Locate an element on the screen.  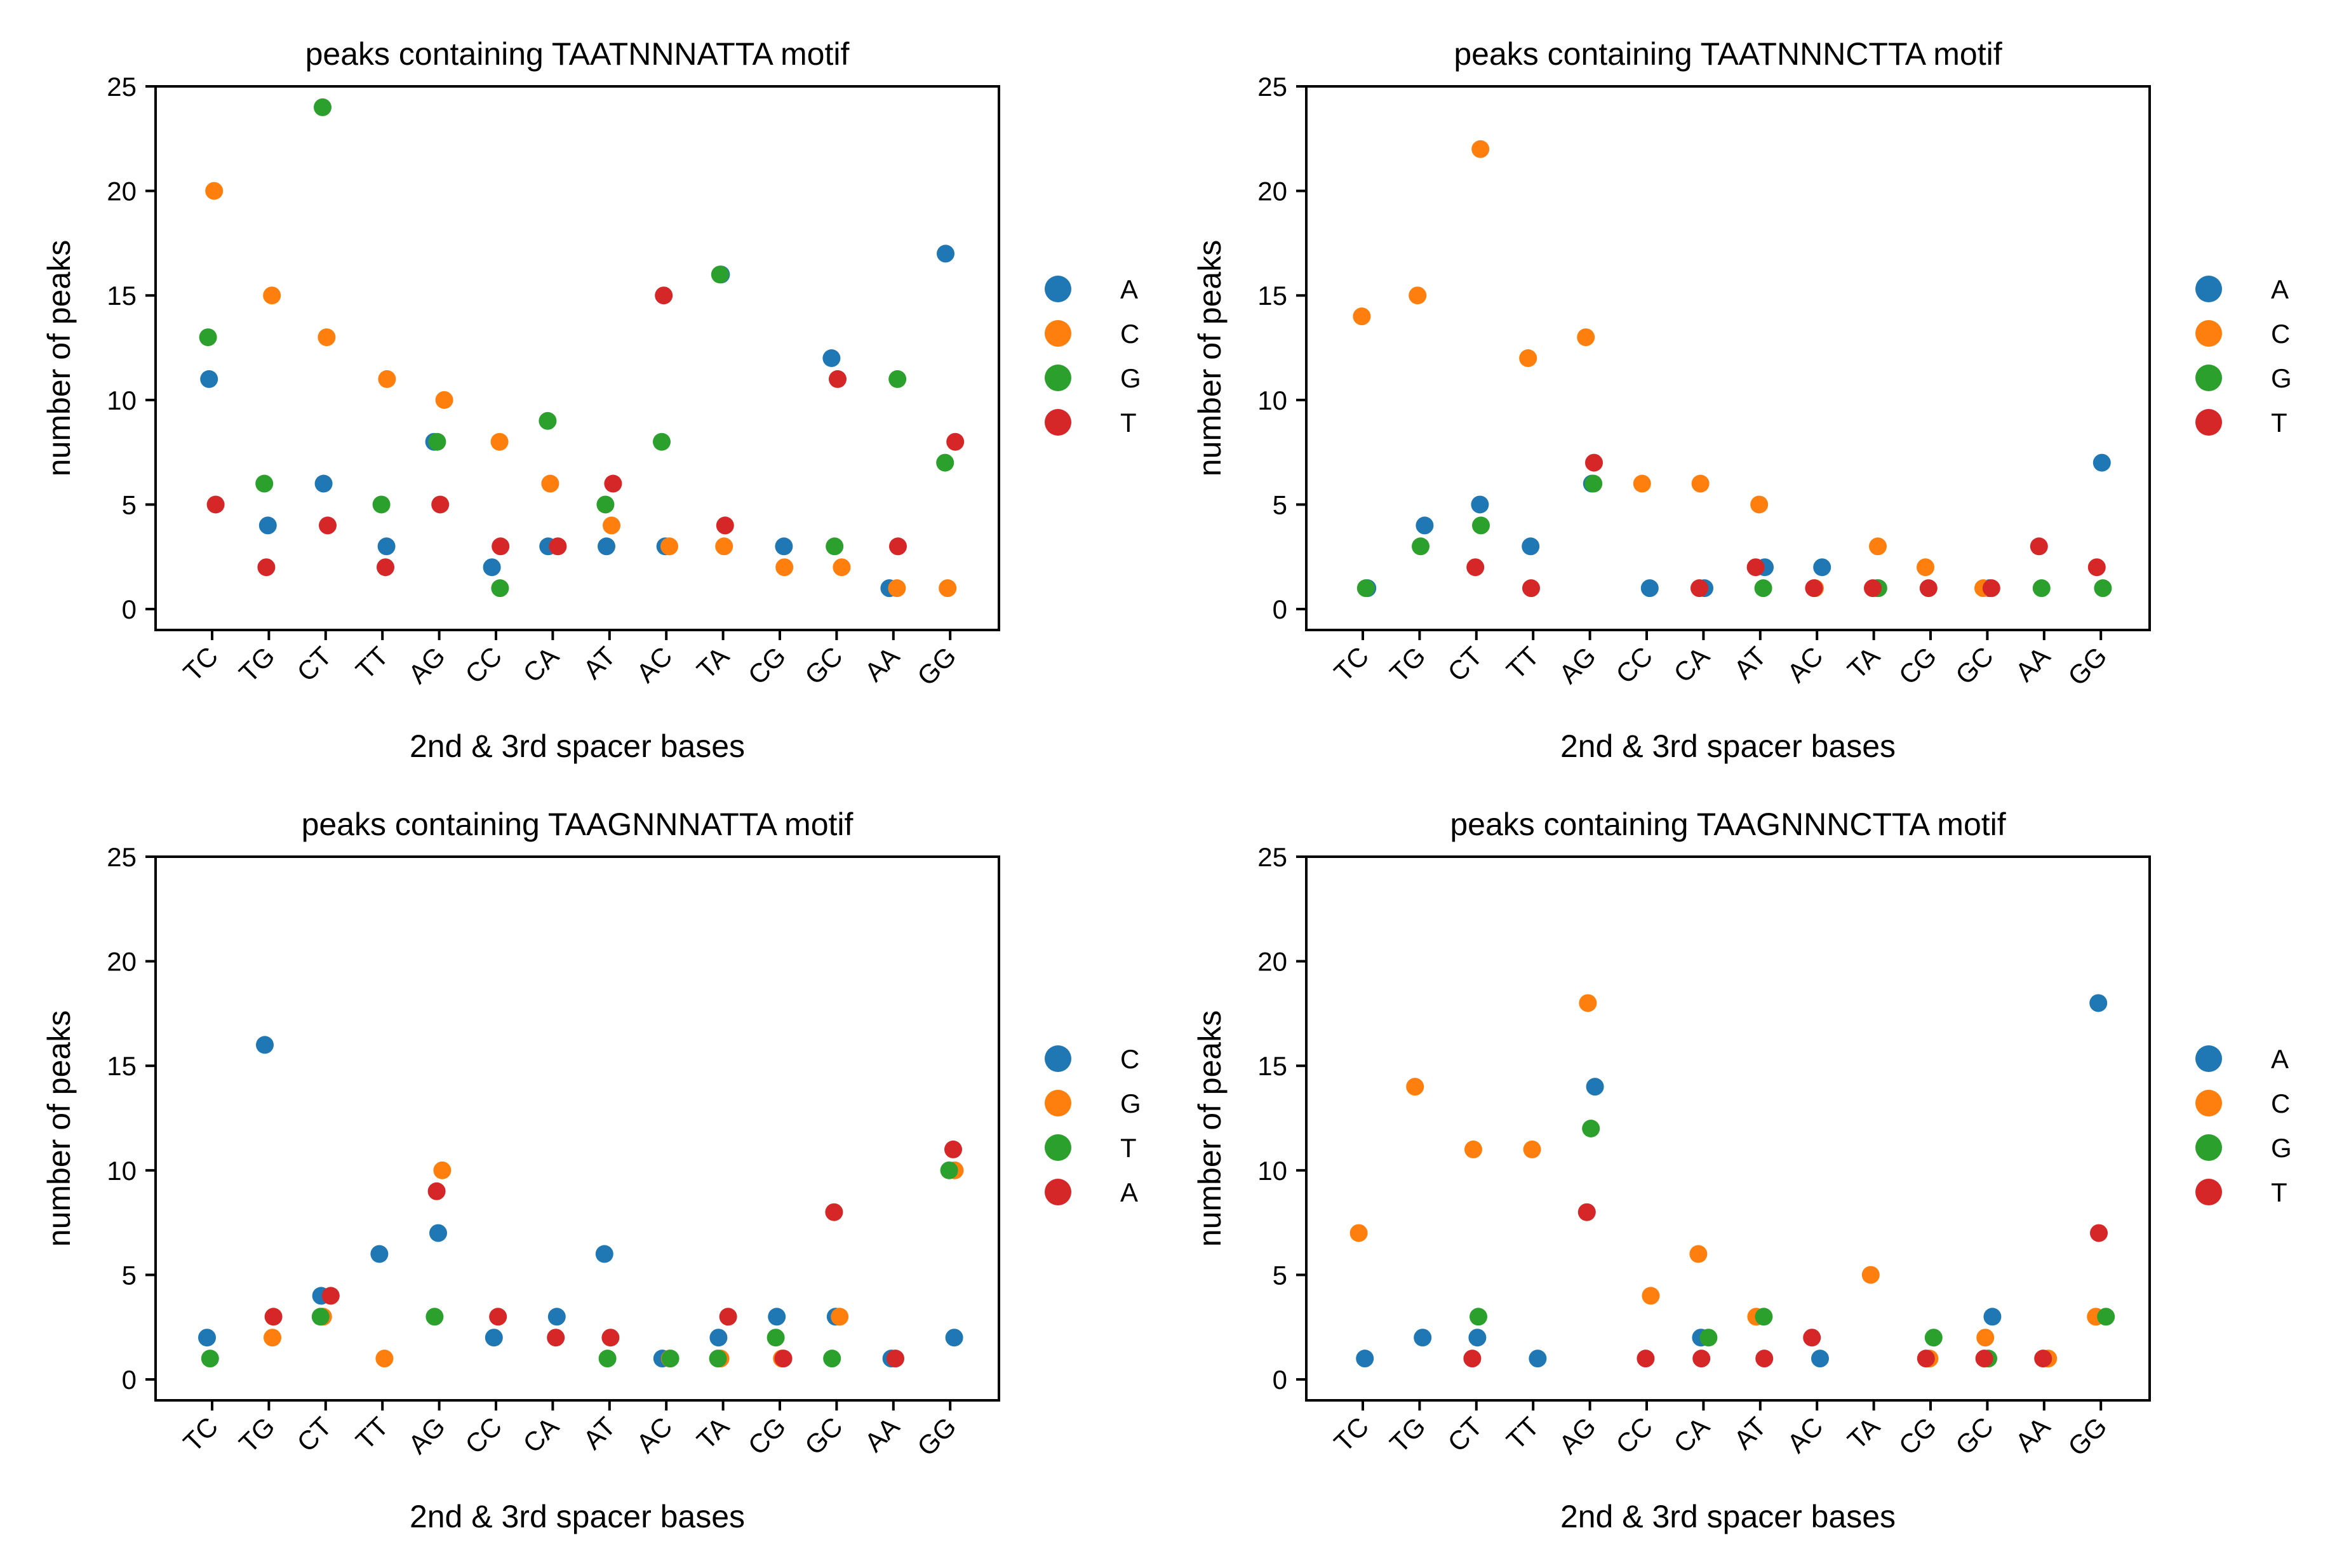
y-tick-label: 5 is located at coordinates (1280, 504).